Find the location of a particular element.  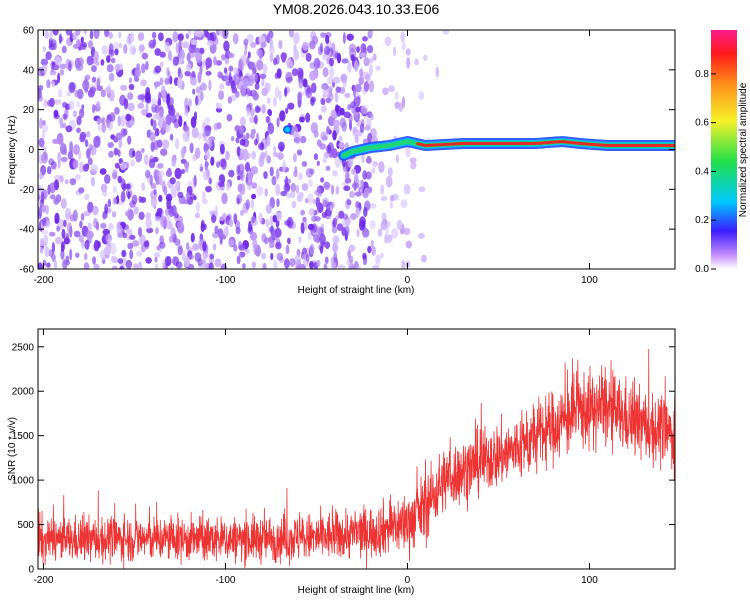

colorbar-tick-label: 0.0 is located at coordinates (702, 269).